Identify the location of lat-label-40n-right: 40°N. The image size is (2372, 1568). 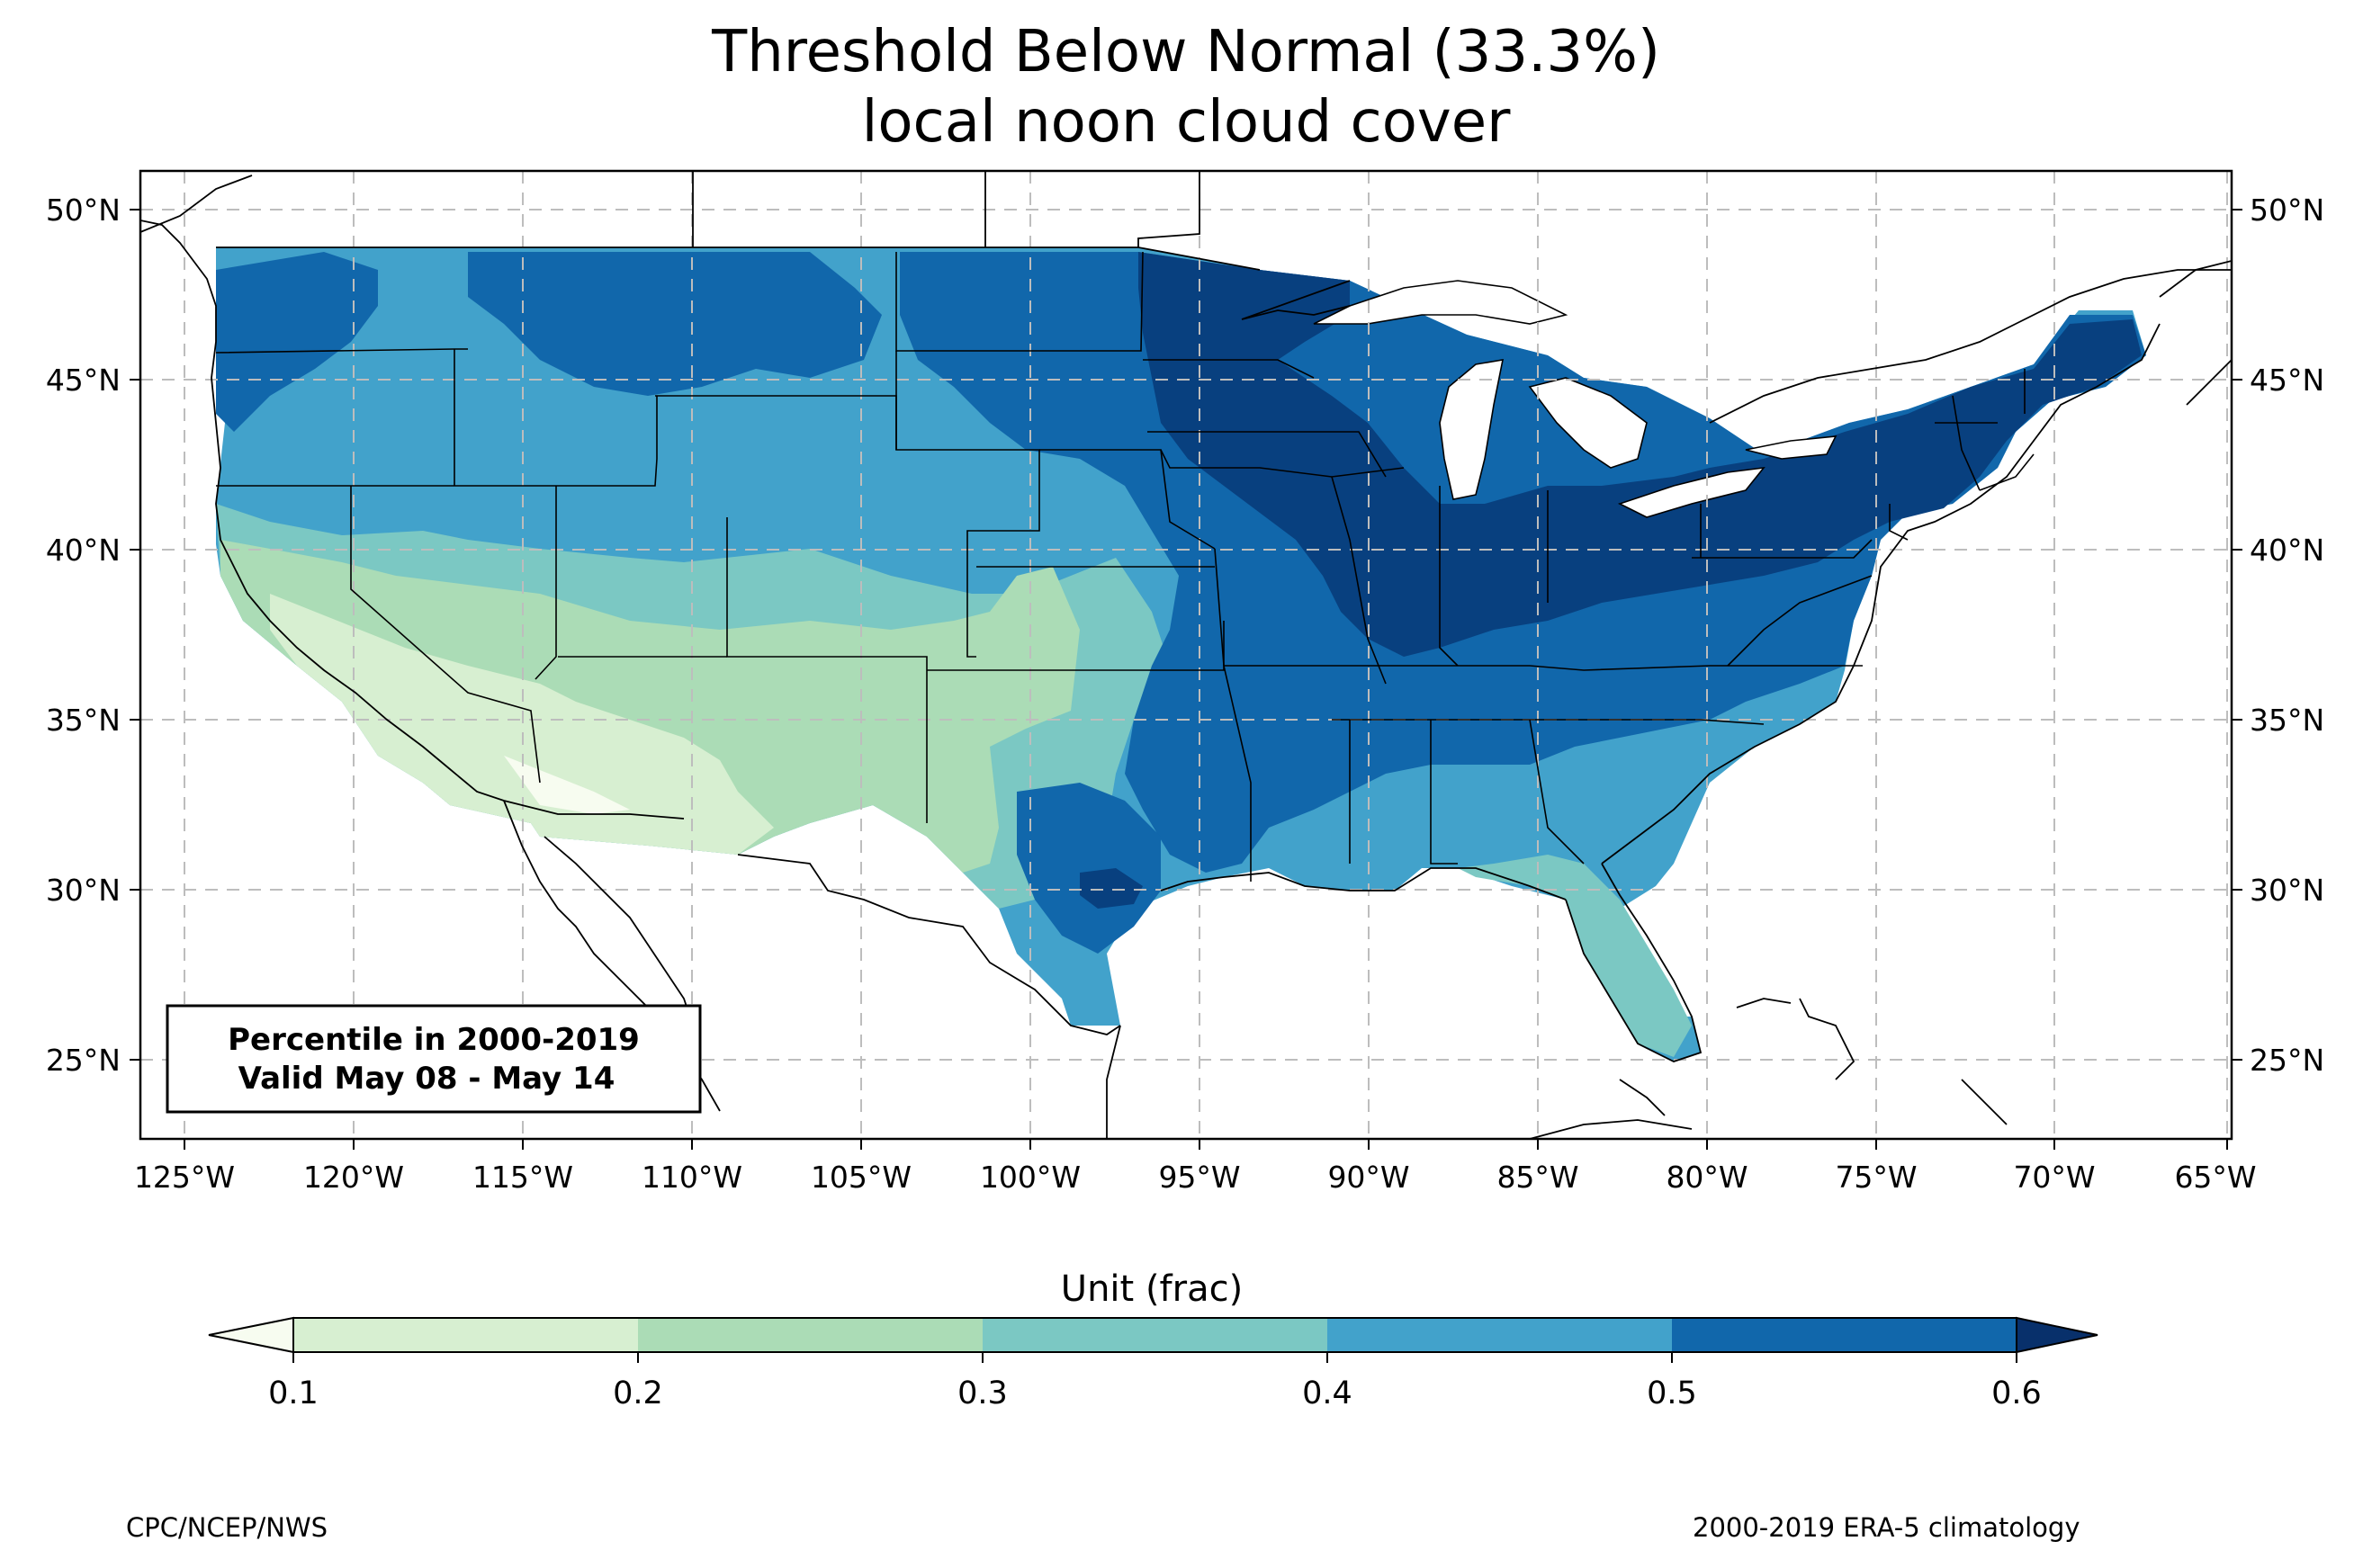
(2287, 550).